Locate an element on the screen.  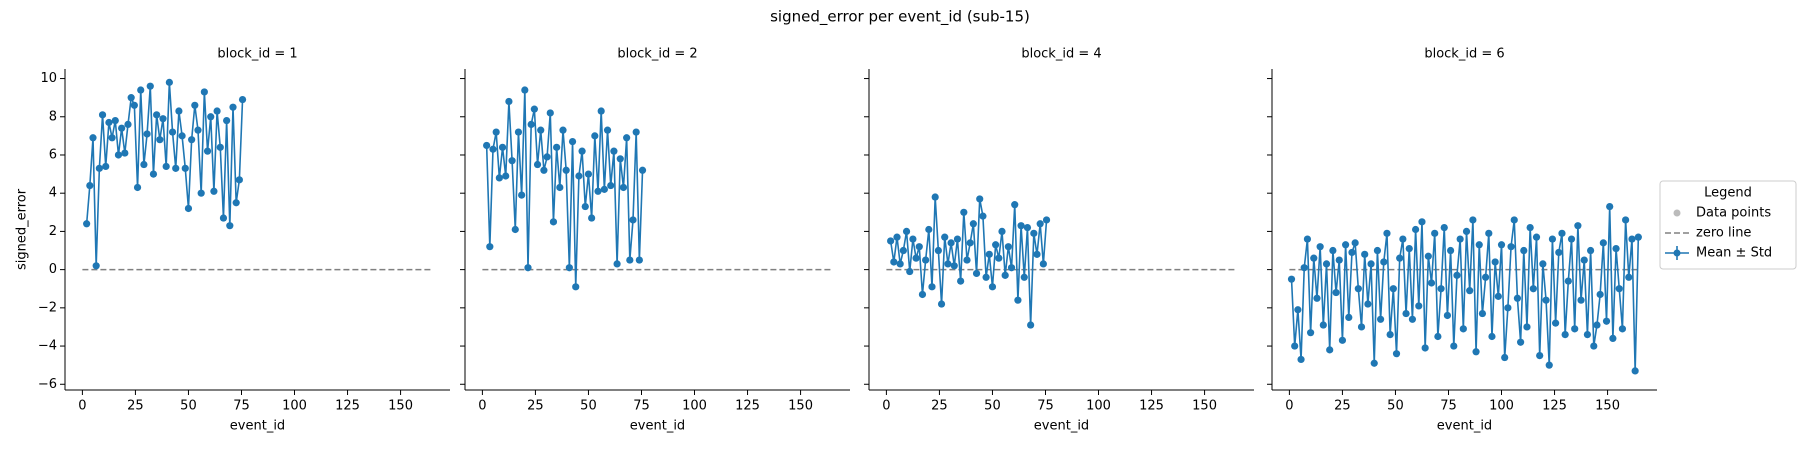
y-tick-label: 2 is located at coordinates (53, 231).